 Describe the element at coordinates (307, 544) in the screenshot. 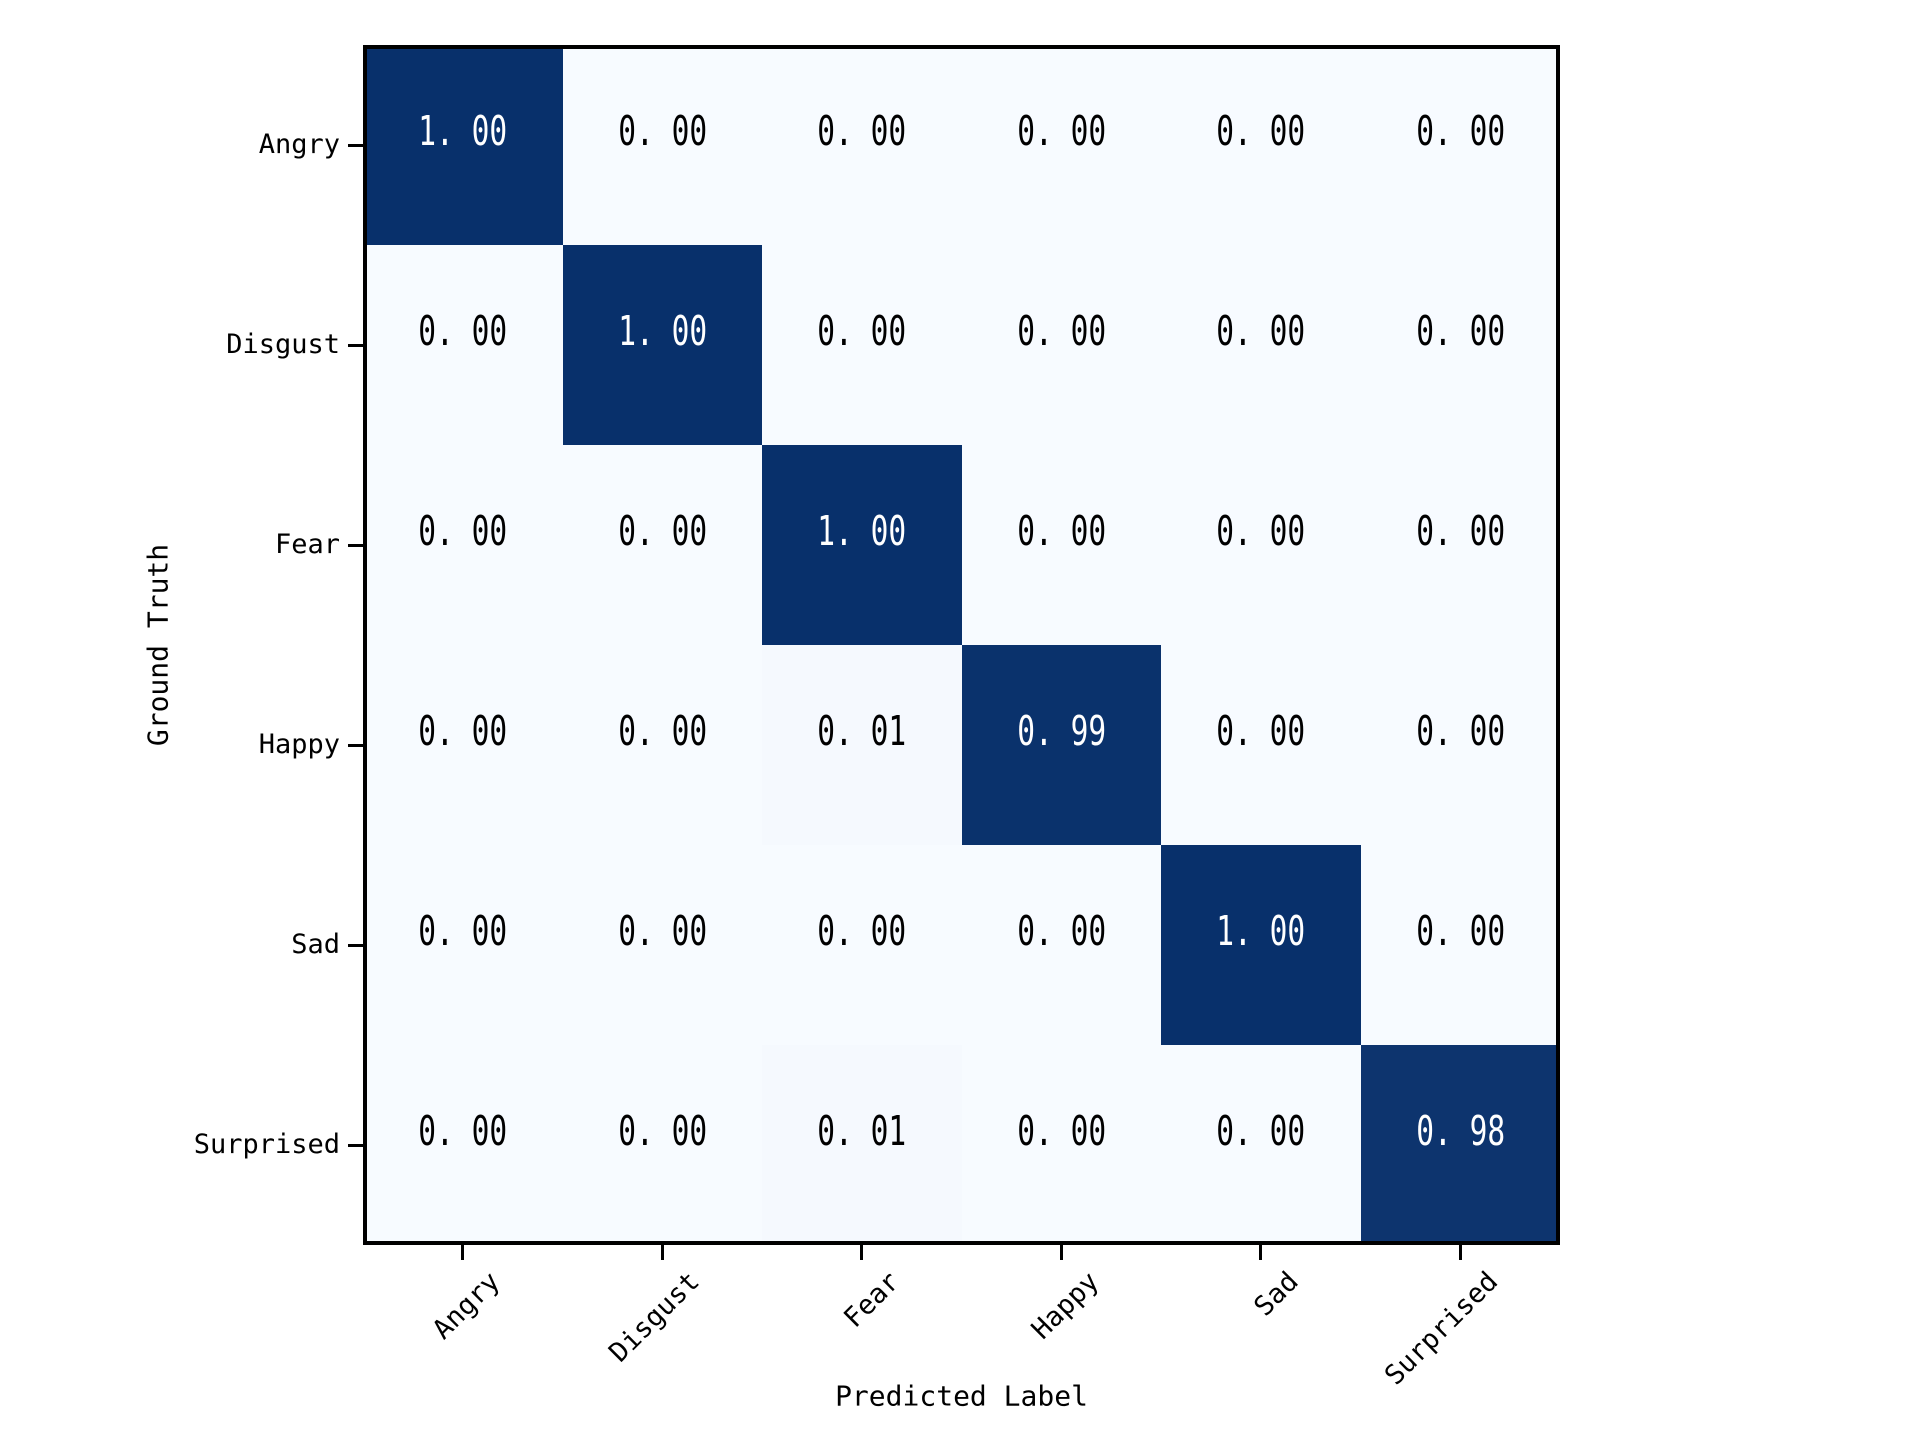

I see `y-tick-label-fear: Fear` at that location.